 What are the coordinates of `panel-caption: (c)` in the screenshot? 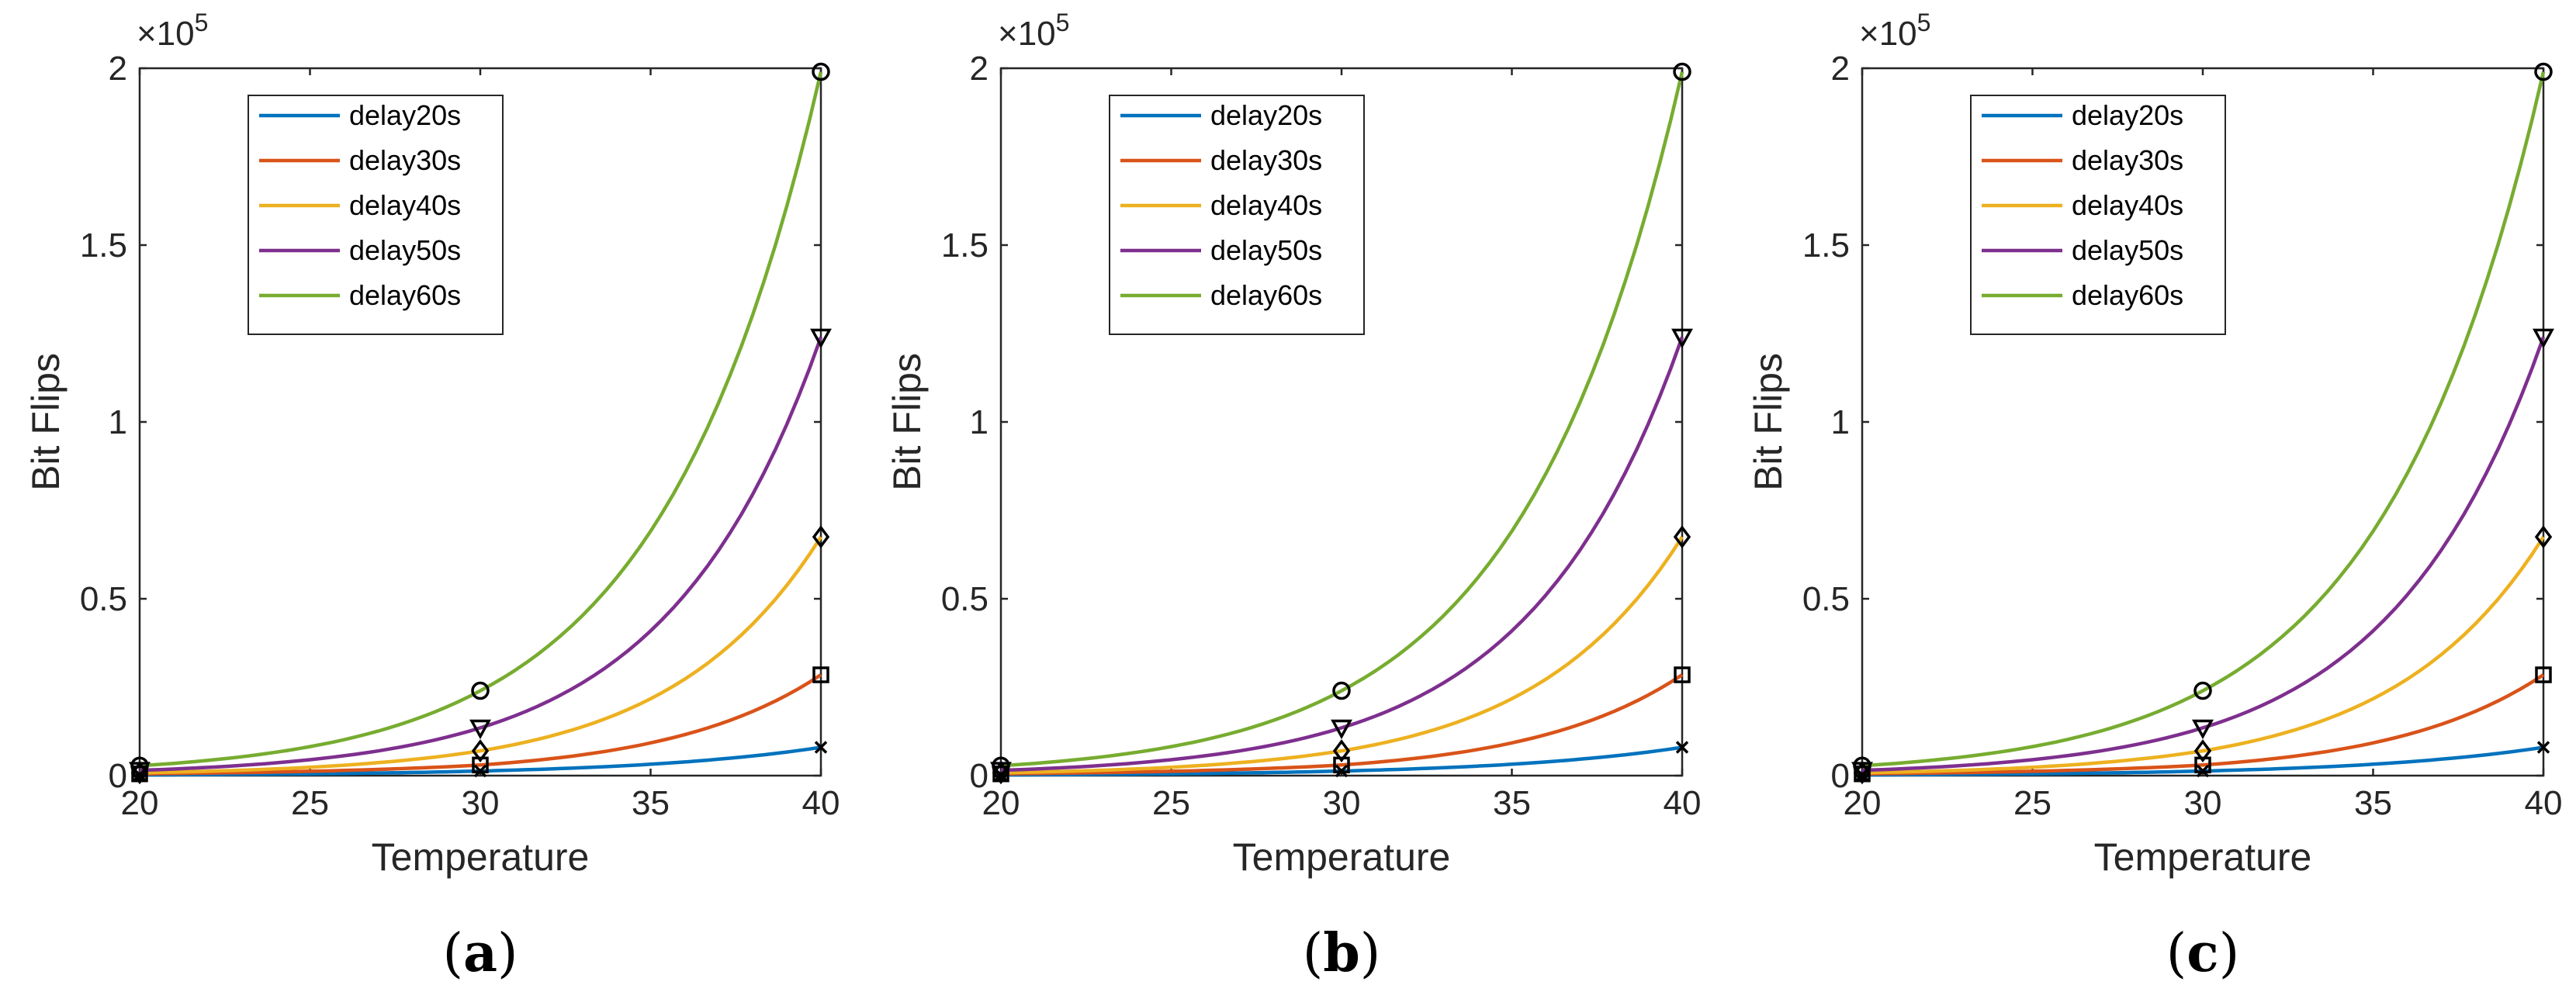 It's located at (2202, 953).